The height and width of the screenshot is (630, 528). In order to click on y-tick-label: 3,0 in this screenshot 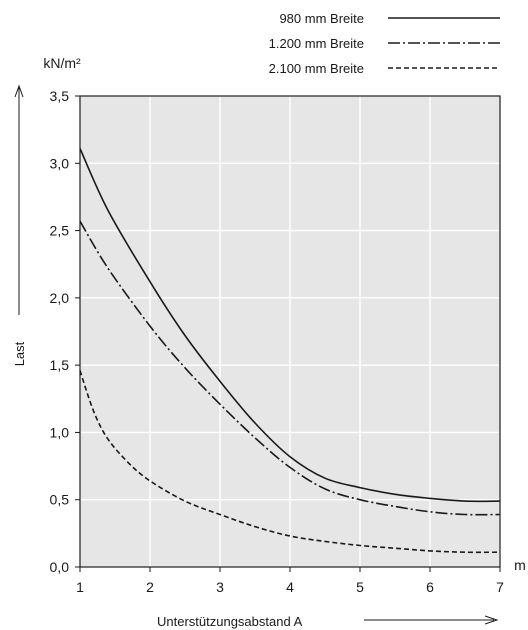, I will do `click(60, 163)`.